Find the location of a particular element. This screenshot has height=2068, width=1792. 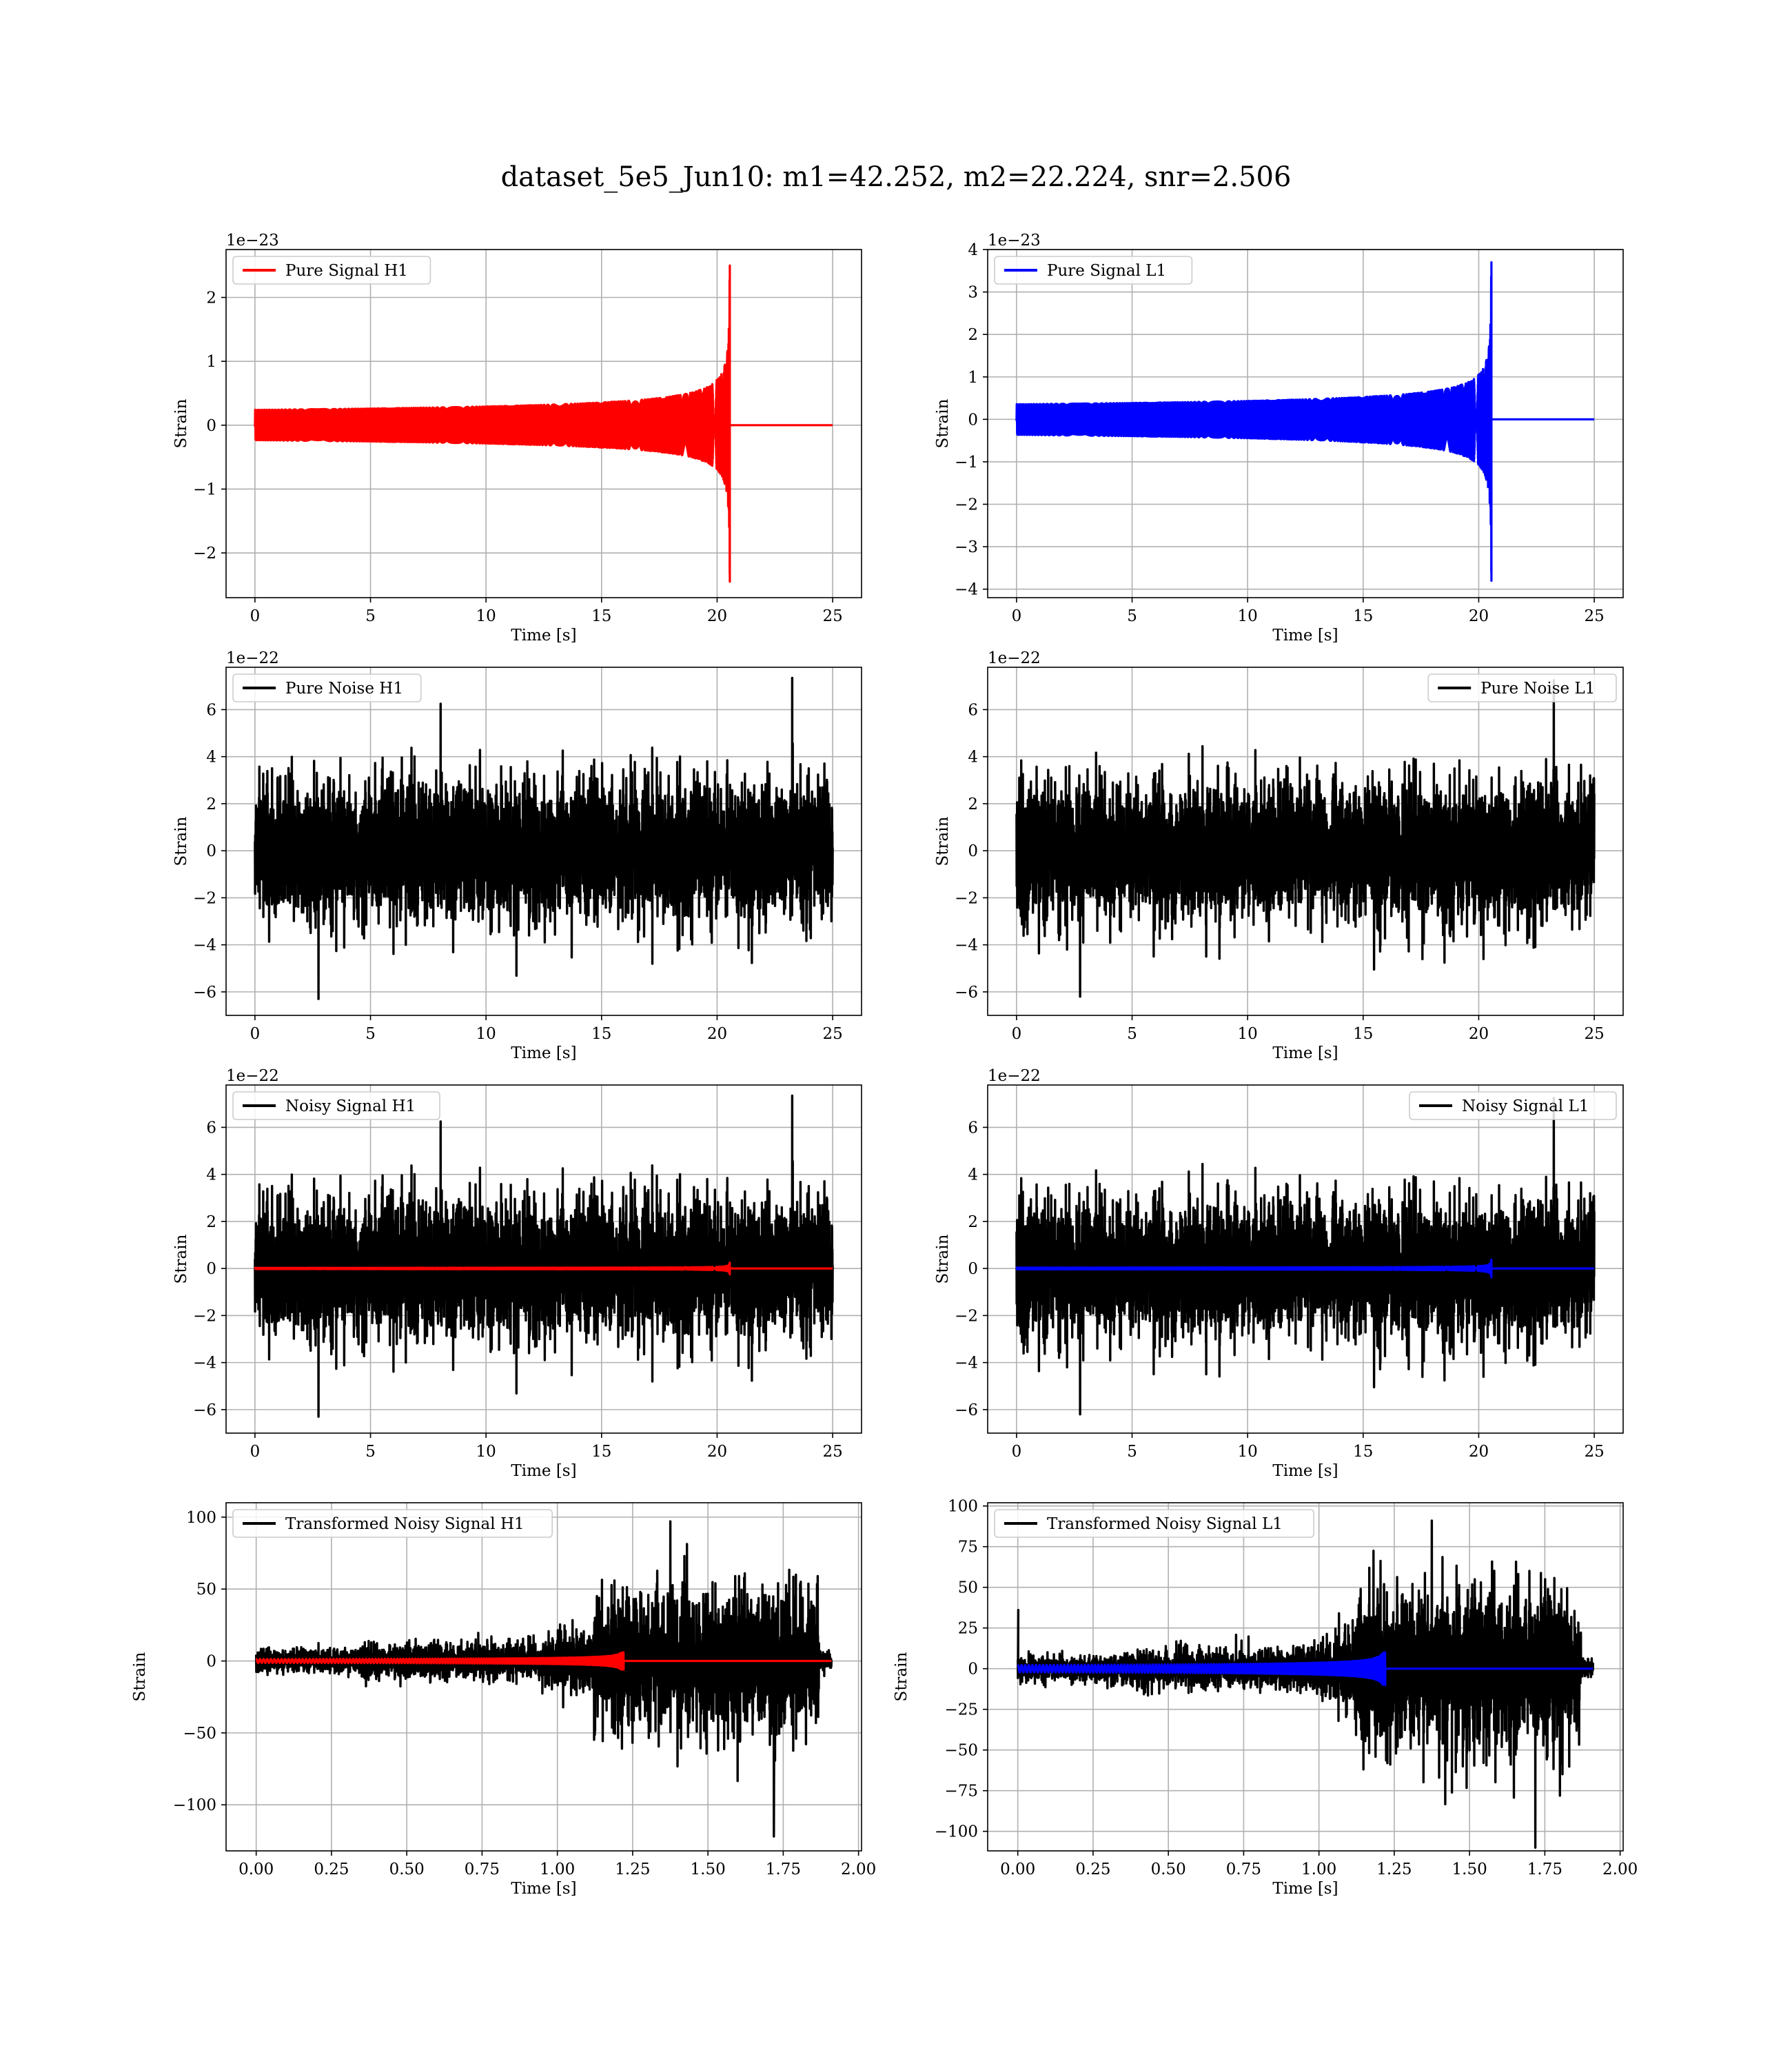

series-line-noisy-signal-l1 is located at coordinates (1305, 1256).